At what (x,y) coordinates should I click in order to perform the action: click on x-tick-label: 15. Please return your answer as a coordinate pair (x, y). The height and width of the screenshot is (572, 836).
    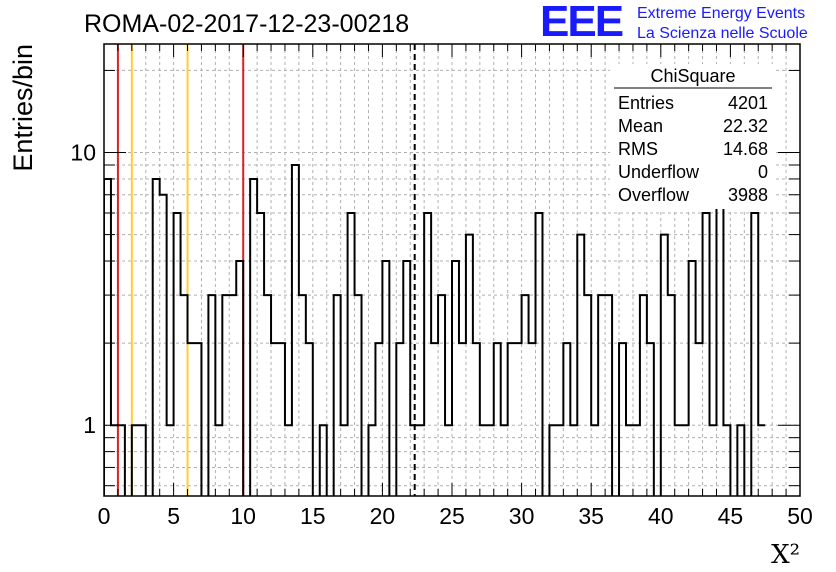
    Looking at the image, I should click on (313, 516).